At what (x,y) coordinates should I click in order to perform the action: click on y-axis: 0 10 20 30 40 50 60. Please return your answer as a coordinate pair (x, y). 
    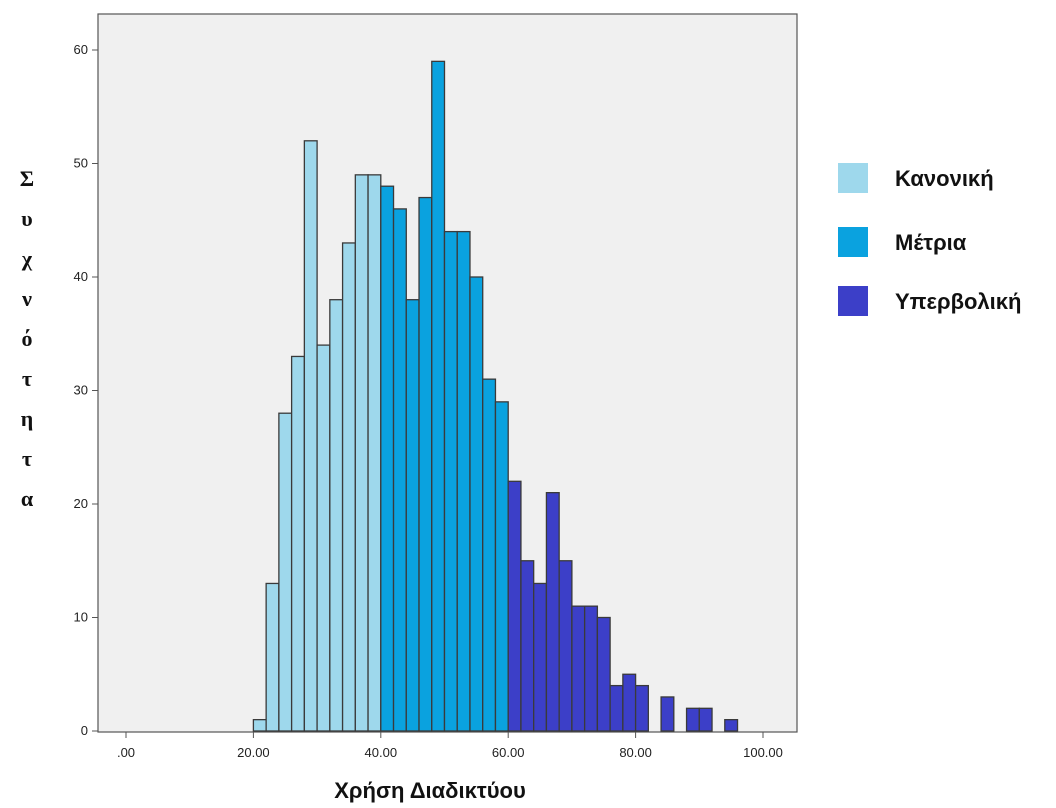
    Looking at the image, I should click on (86, 390).